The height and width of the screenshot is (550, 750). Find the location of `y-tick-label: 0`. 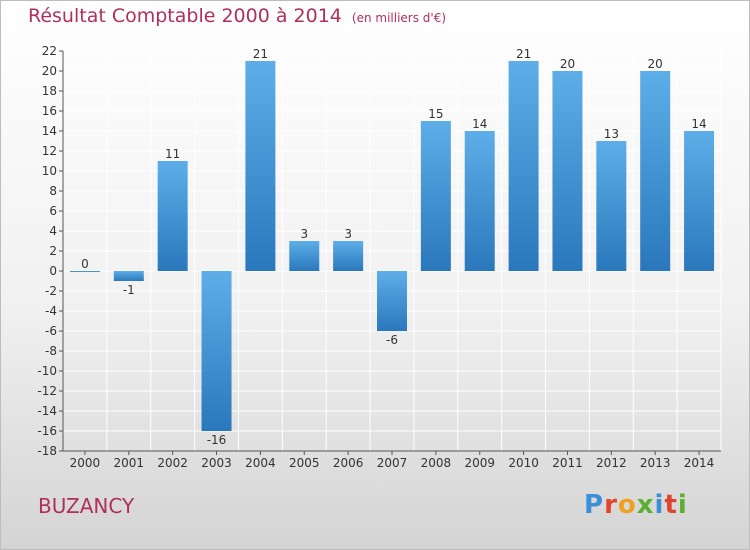

y-tick-label: 0 is located at coordinates (53, 271).